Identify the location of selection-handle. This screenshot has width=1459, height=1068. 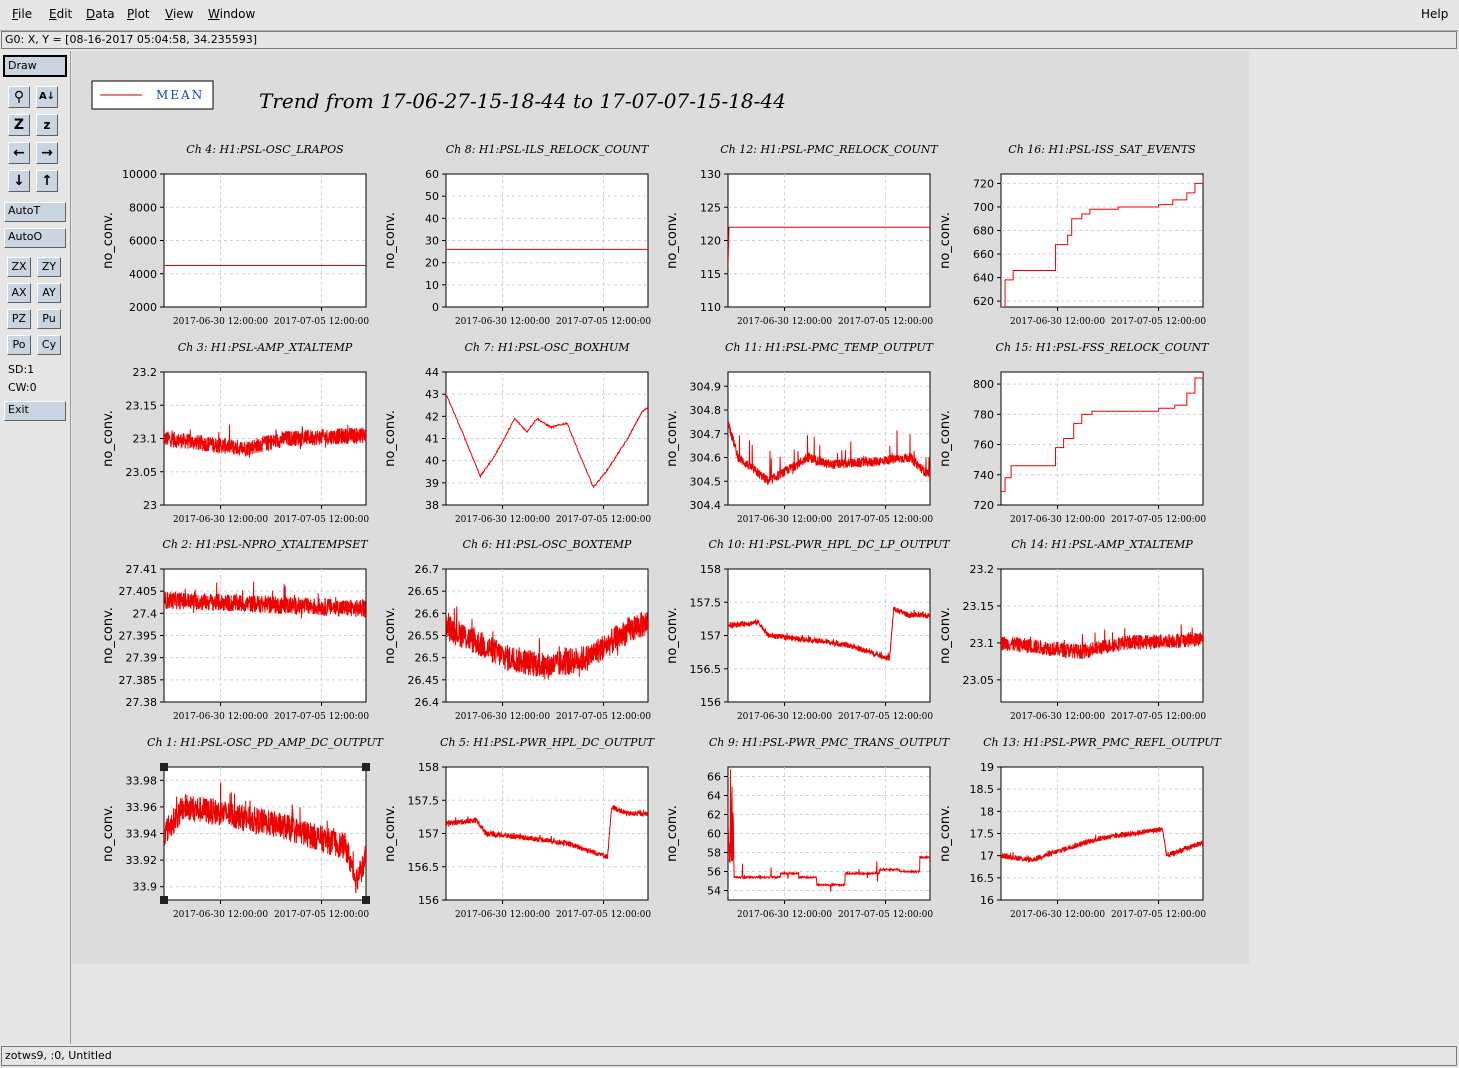
(366, 900).